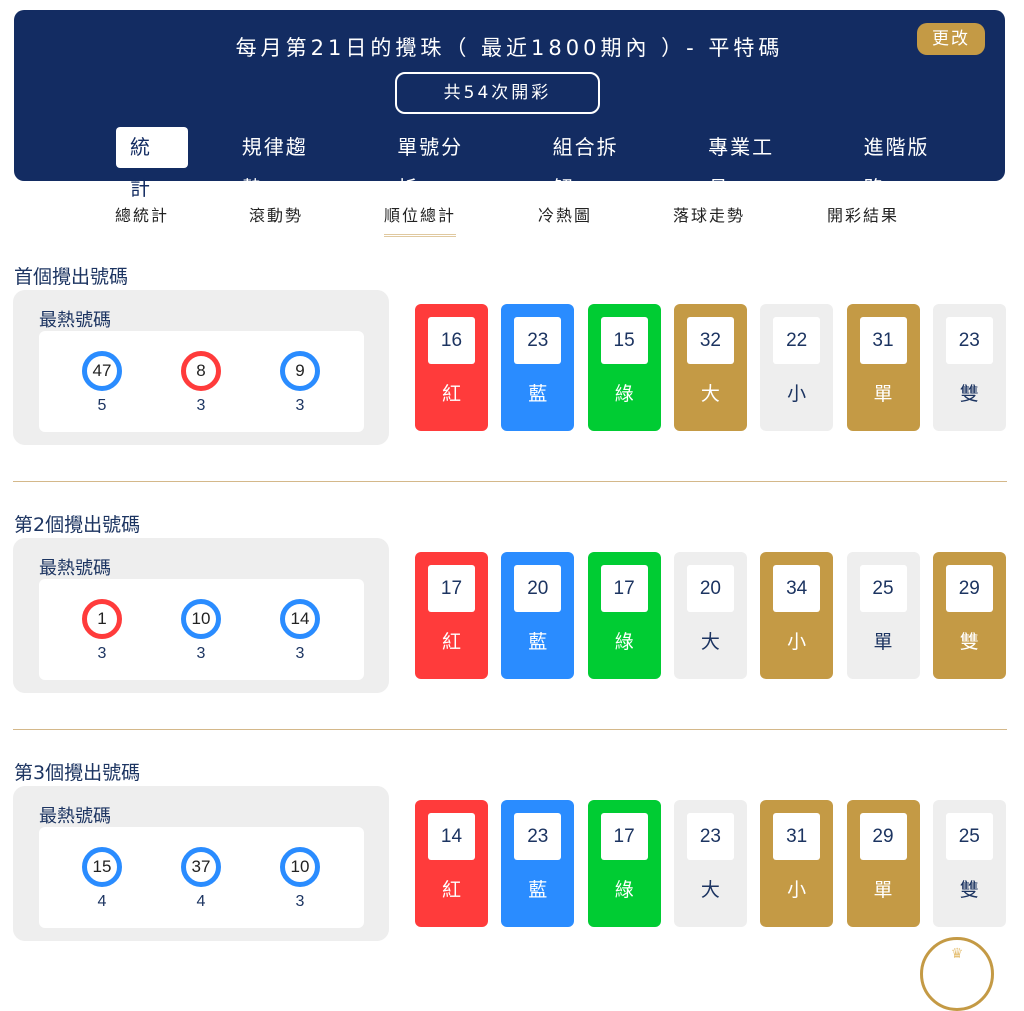 The height and width of the screenshot is (1011, 1024). I want to click on stat-value: 16, so click(451, 340).